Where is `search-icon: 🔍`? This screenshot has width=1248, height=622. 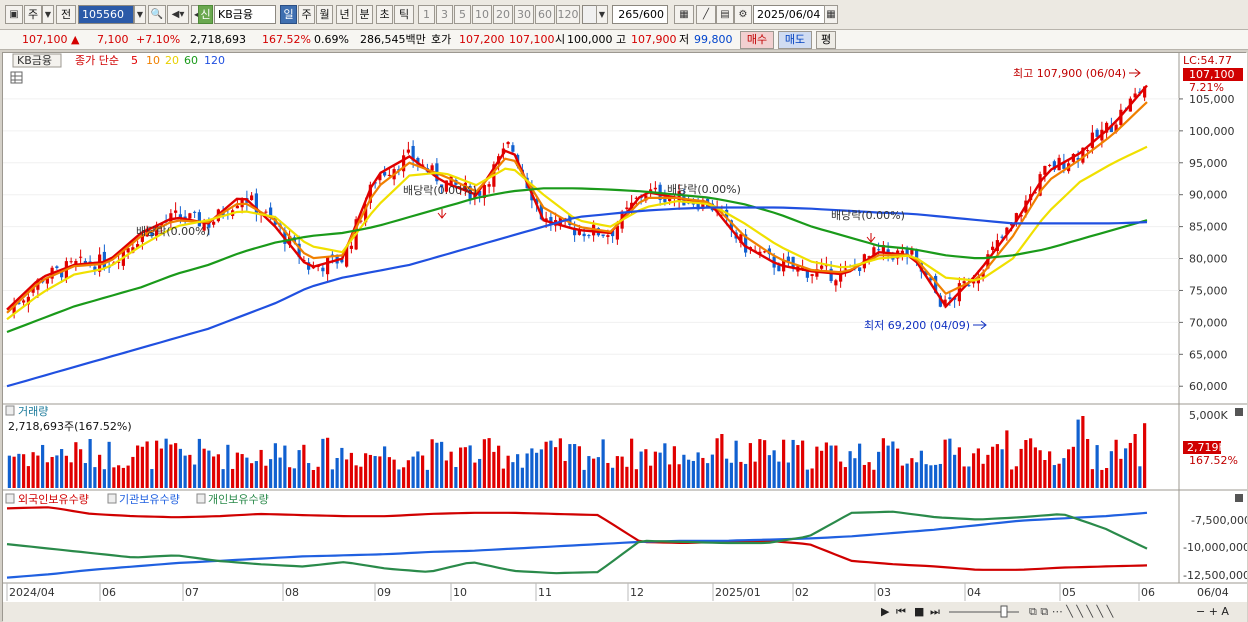 search-icon: 🔍 is located at coordinates (157, 14).